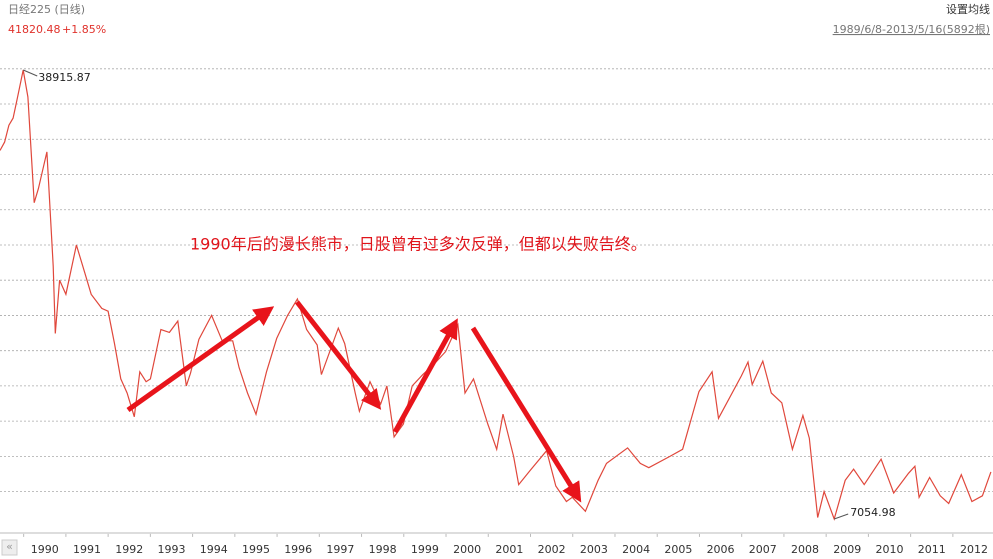 The width and height of the screenshot is (993, 559). Describe the element at coordinates (129, 549) in the screenshot. I see `x-tick-label: 1992` at that location.